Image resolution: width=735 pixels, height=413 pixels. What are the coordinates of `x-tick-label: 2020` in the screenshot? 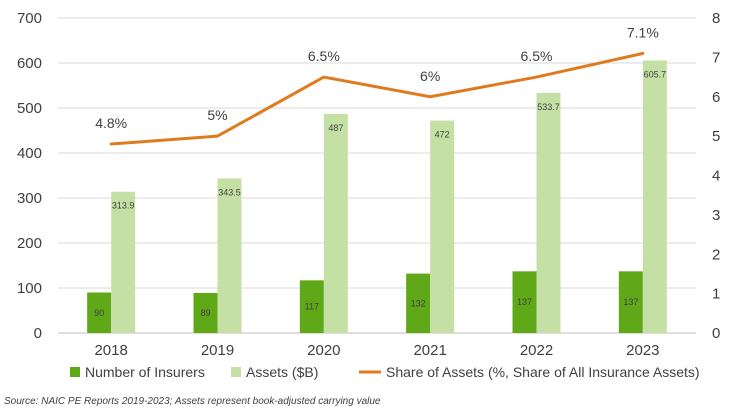 It's located at (323, 350).